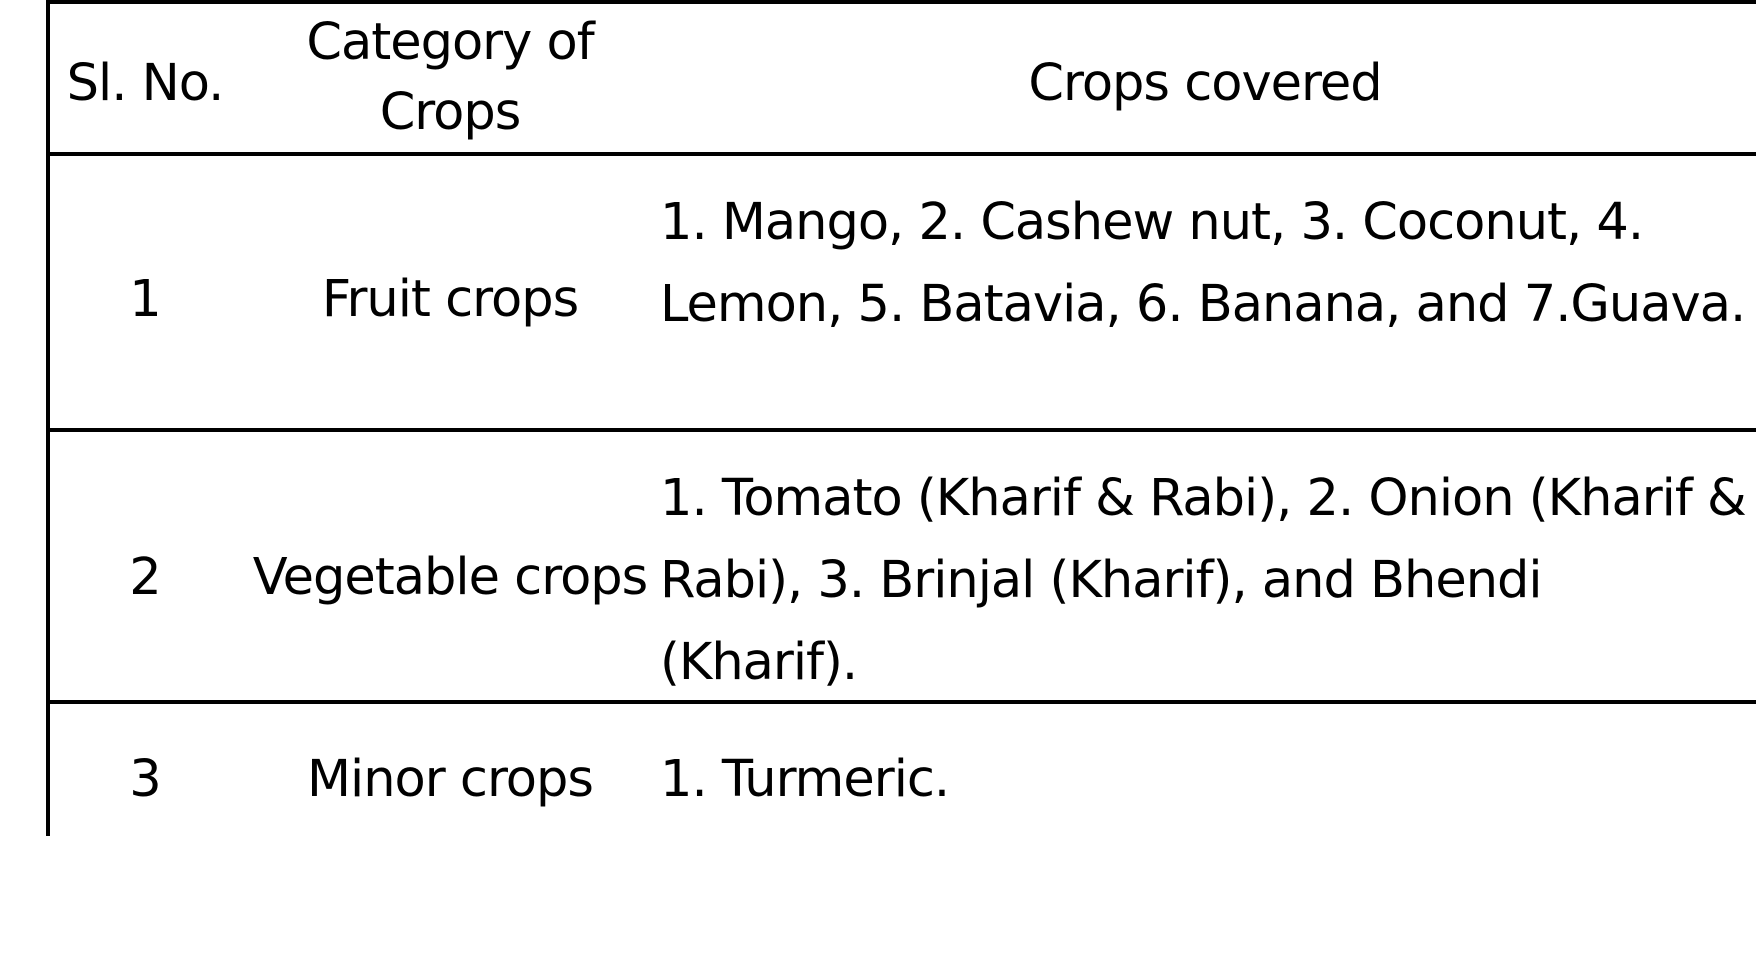 The image size is (1756, 960). I want to click on row-1-sl-no: 1, so click(145, 299).